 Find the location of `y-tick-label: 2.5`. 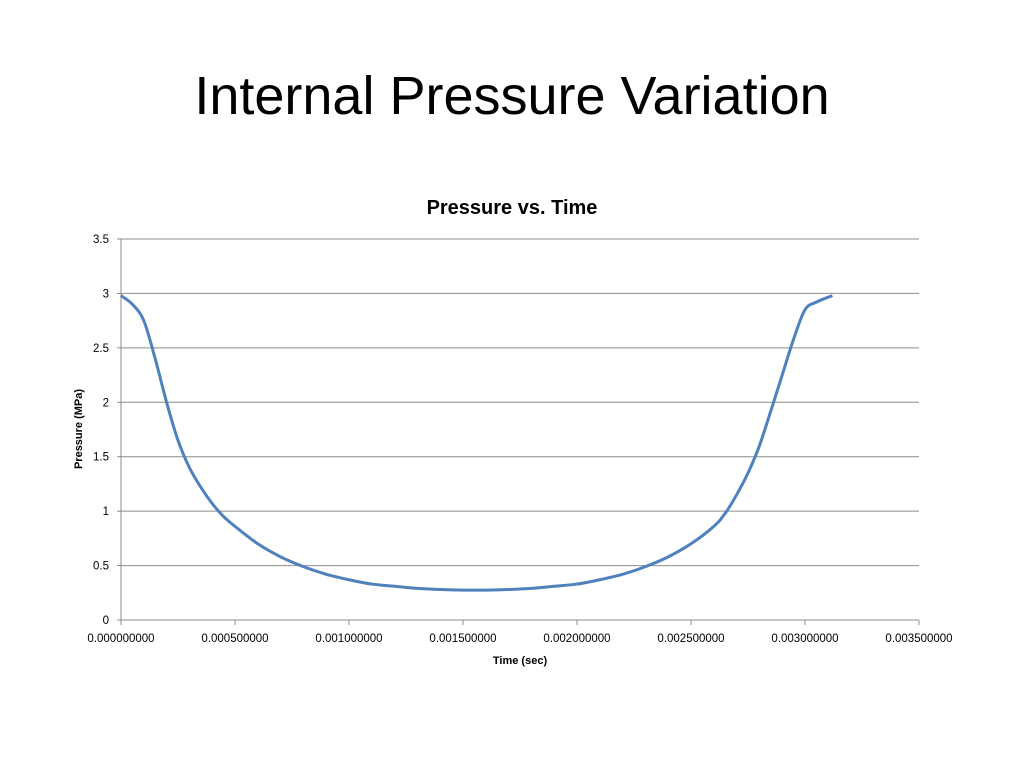

y-tick-label: 2.5 is located at coordinates (101, 349).